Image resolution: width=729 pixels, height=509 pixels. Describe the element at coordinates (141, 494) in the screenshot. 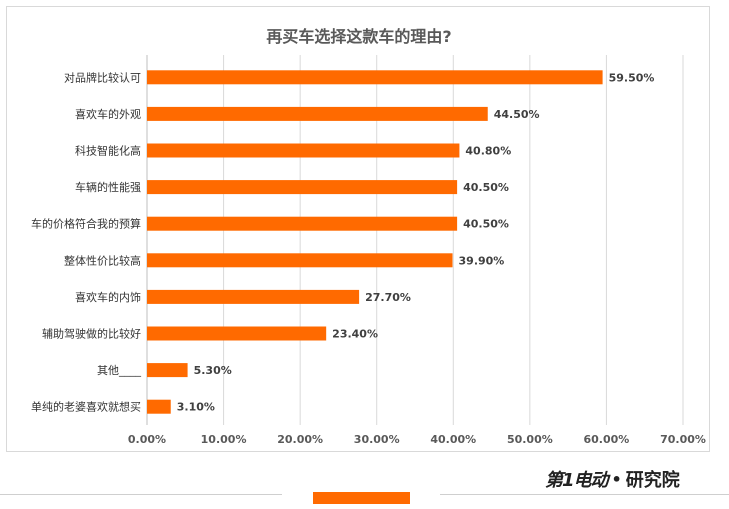

I see `footer-divider-left` at that location.